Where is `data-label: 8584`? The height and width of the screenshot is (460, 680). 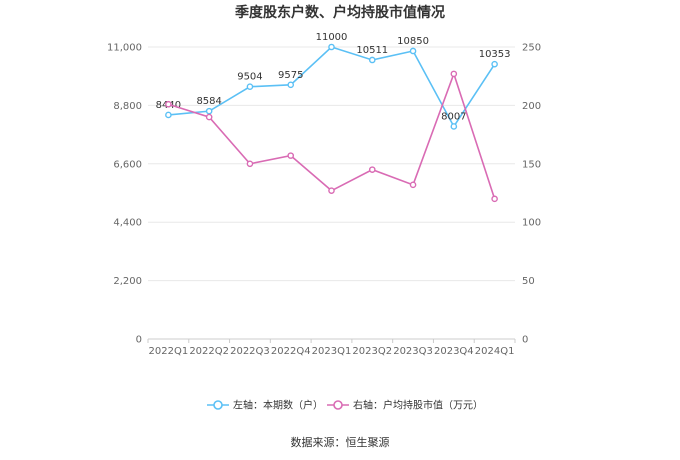 data-label: 8584 is located at coordinates (208, 101).